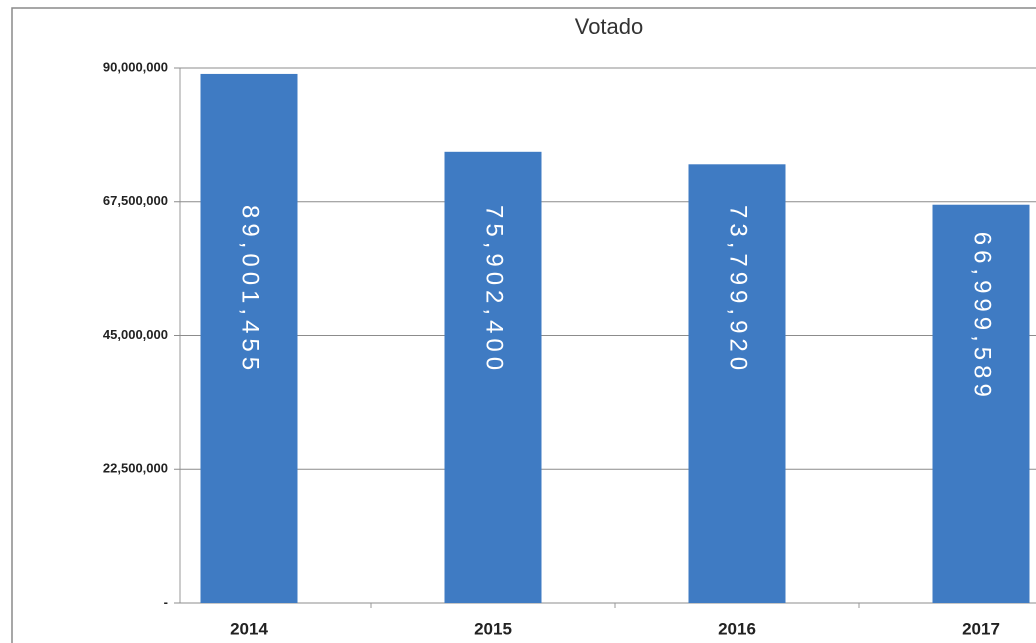  Describe the element at coordinates (250, 290) in the screenshot. I see `data-label: 89,001,455` at that location.